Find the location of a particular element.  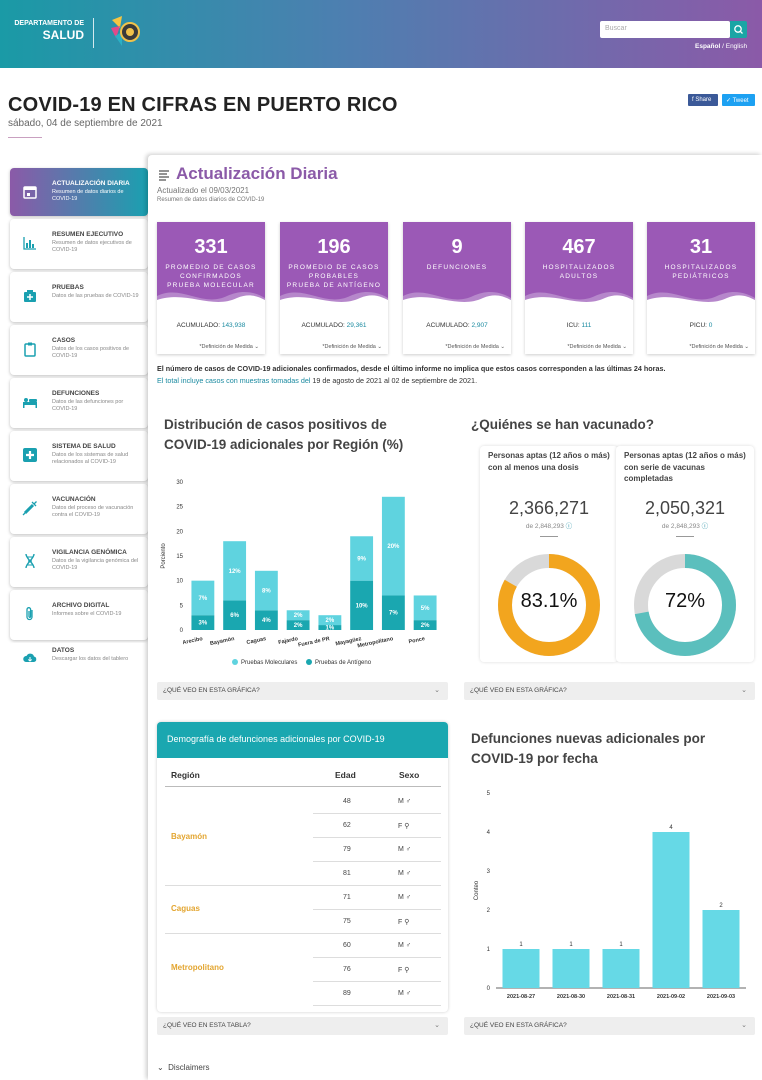

table-row: 76 F ⚲ is located at coordinates (377, 970).